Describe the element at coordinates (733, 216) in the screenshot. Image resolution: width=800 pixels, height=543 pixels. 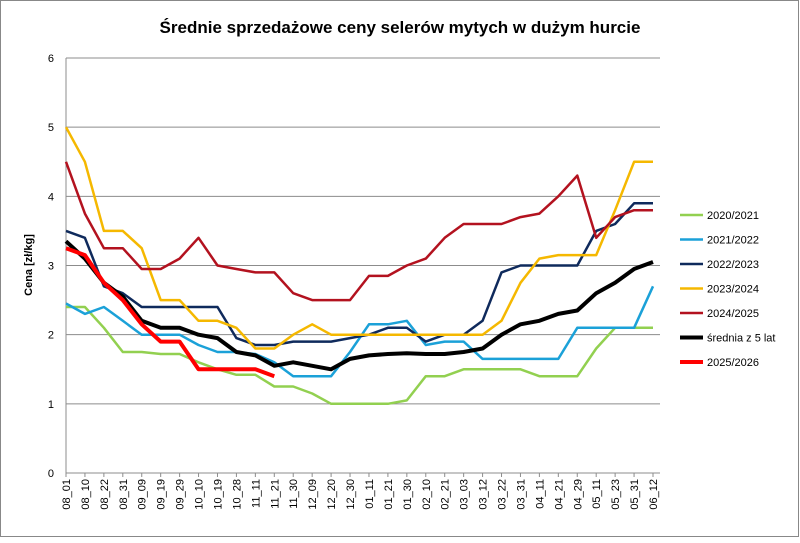
I see `legend-label: 2020/2021` at that location.